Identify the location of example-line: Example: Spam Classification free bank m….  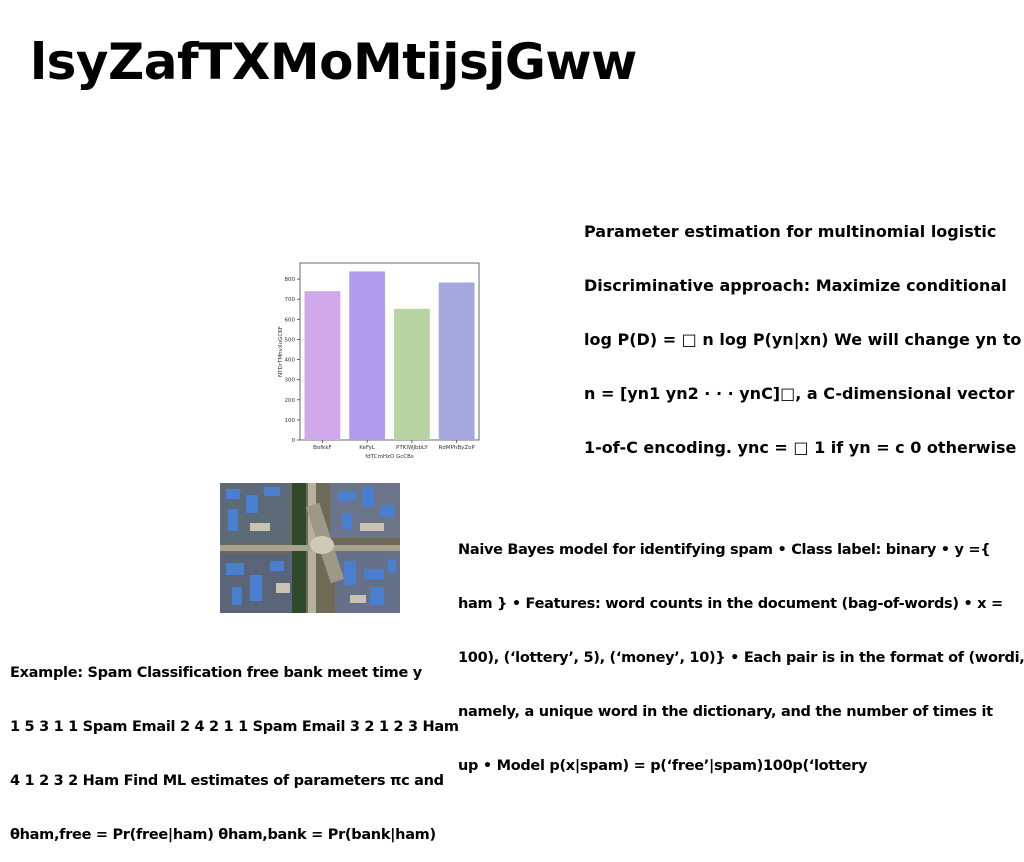
(216, 673).